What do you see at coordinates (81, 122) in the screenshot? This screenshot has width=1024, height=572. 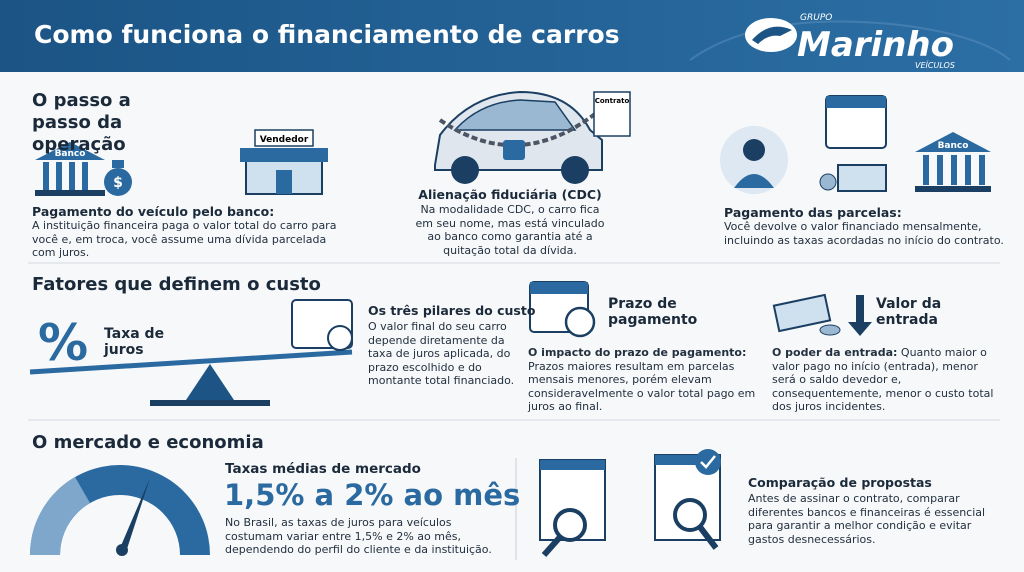 I see `section-title: O passo a passo da operação` at bounding box center [81, 122].